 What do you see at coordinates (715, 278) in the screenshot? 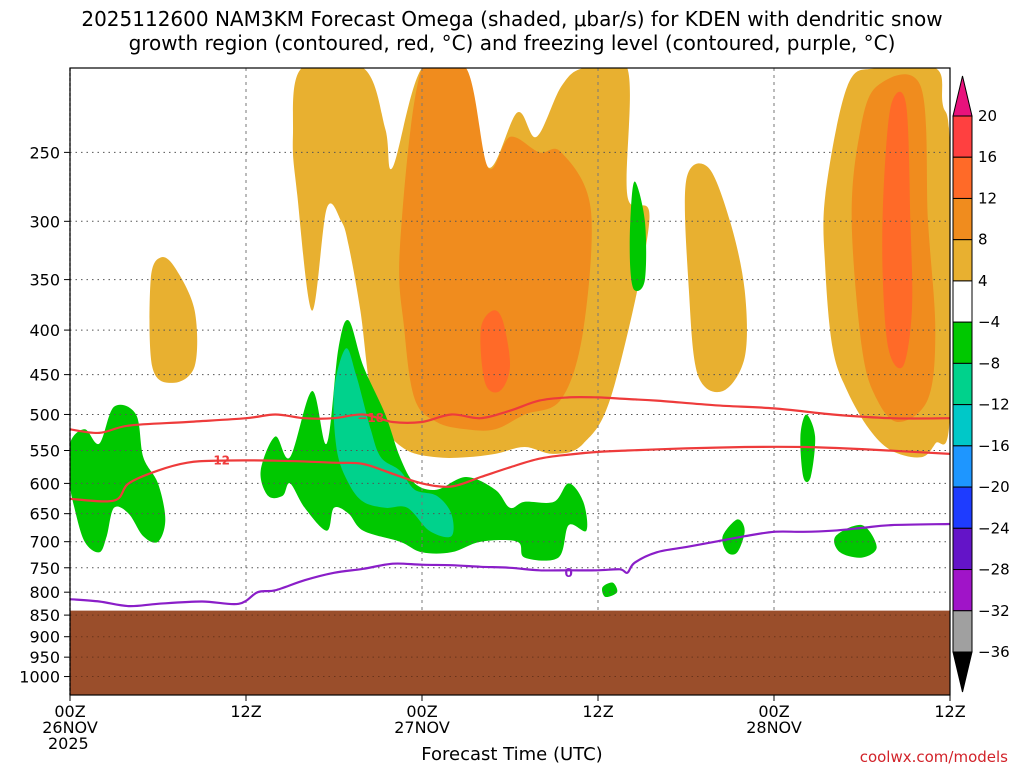
I see `omega-fill-ascent-mid` at bounding box center [715, 278].